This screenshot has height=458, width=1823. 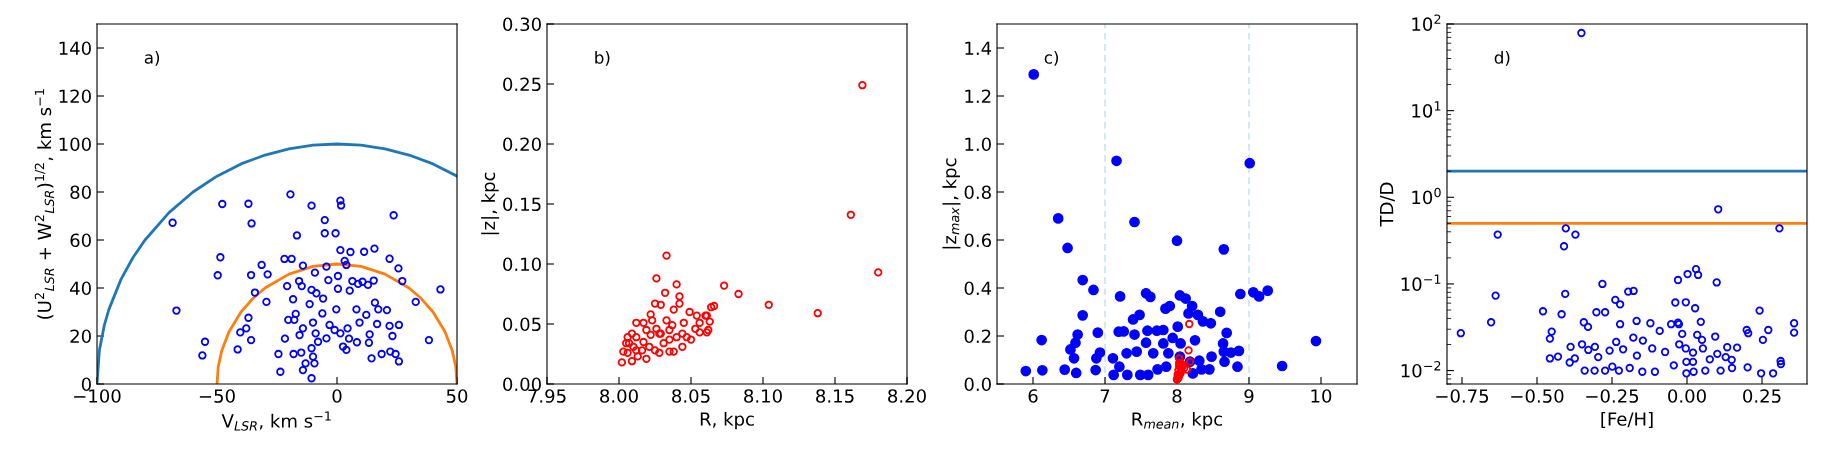 I want to click on x-tick-label: 8.05, so click(x=691, y=396).